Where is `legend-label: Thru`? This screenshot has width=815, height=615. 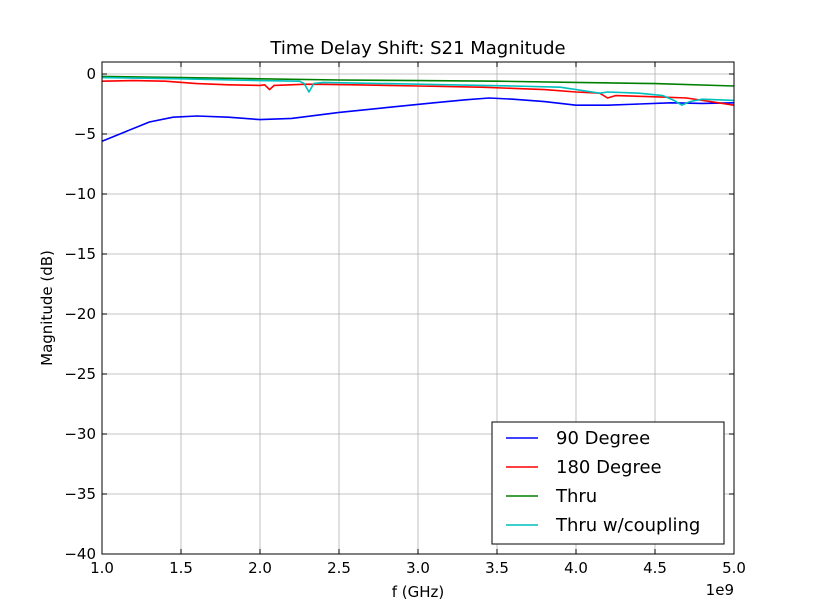 legend-label: Thru is located at coordinates (576, 496).